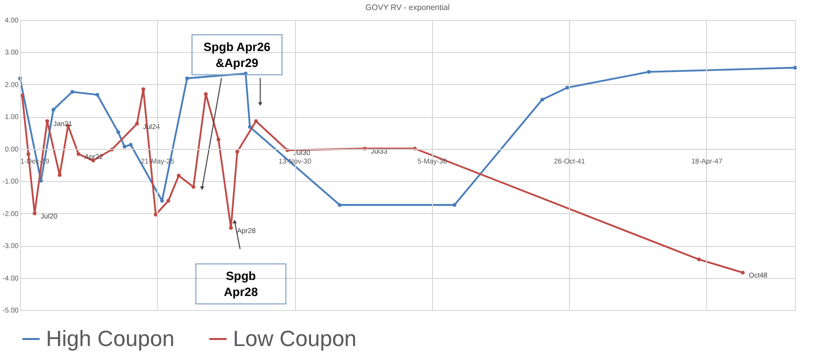  I want to click on chart-title: GOVY RV - exponential, so click(407, 7).